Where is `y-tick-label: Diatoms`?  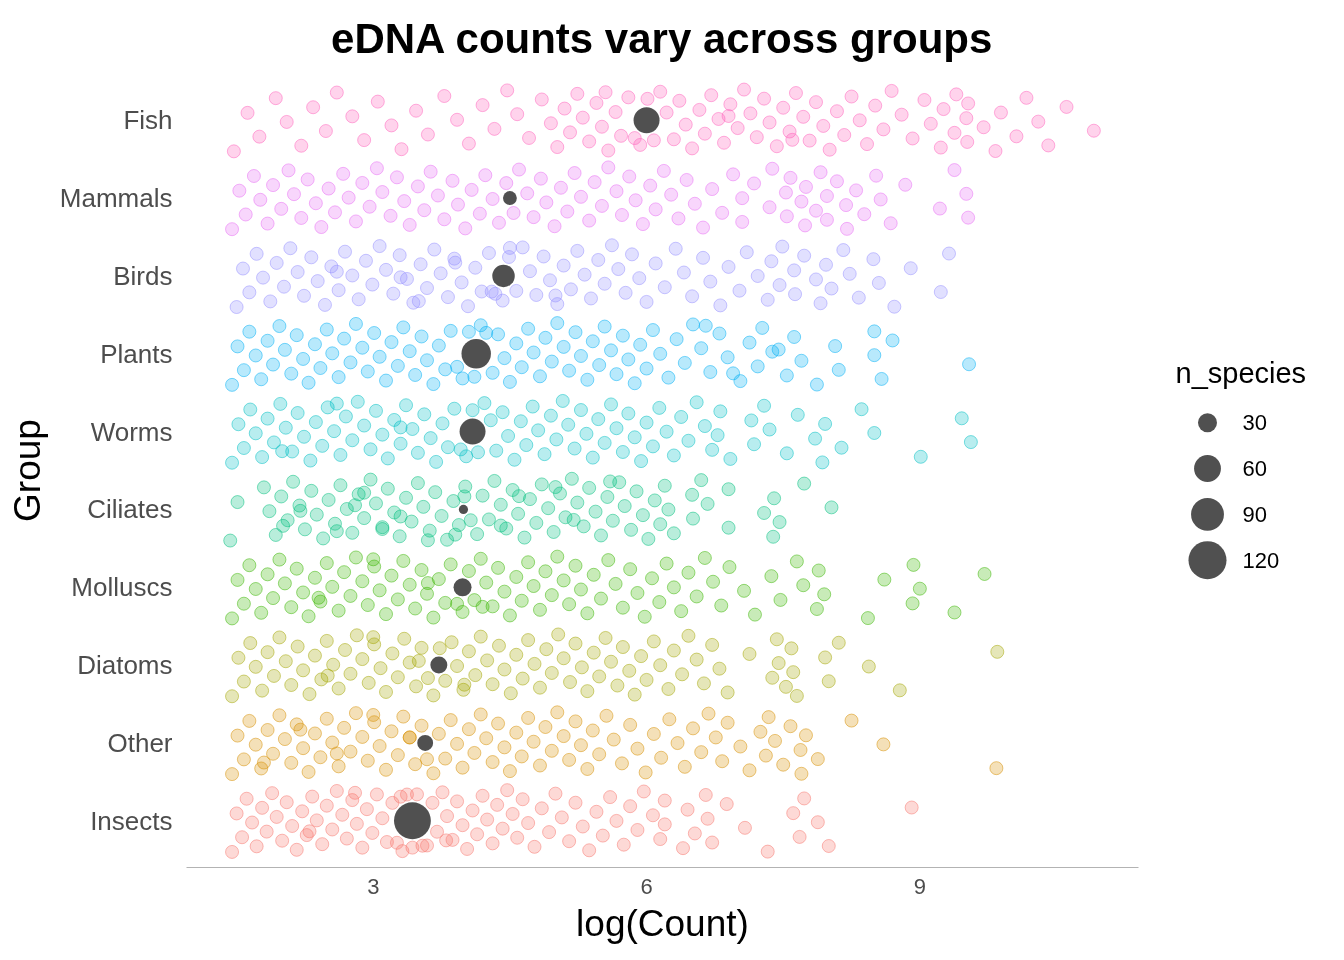 y-tick-label: Diatoms is located at coordinates (125, 665).